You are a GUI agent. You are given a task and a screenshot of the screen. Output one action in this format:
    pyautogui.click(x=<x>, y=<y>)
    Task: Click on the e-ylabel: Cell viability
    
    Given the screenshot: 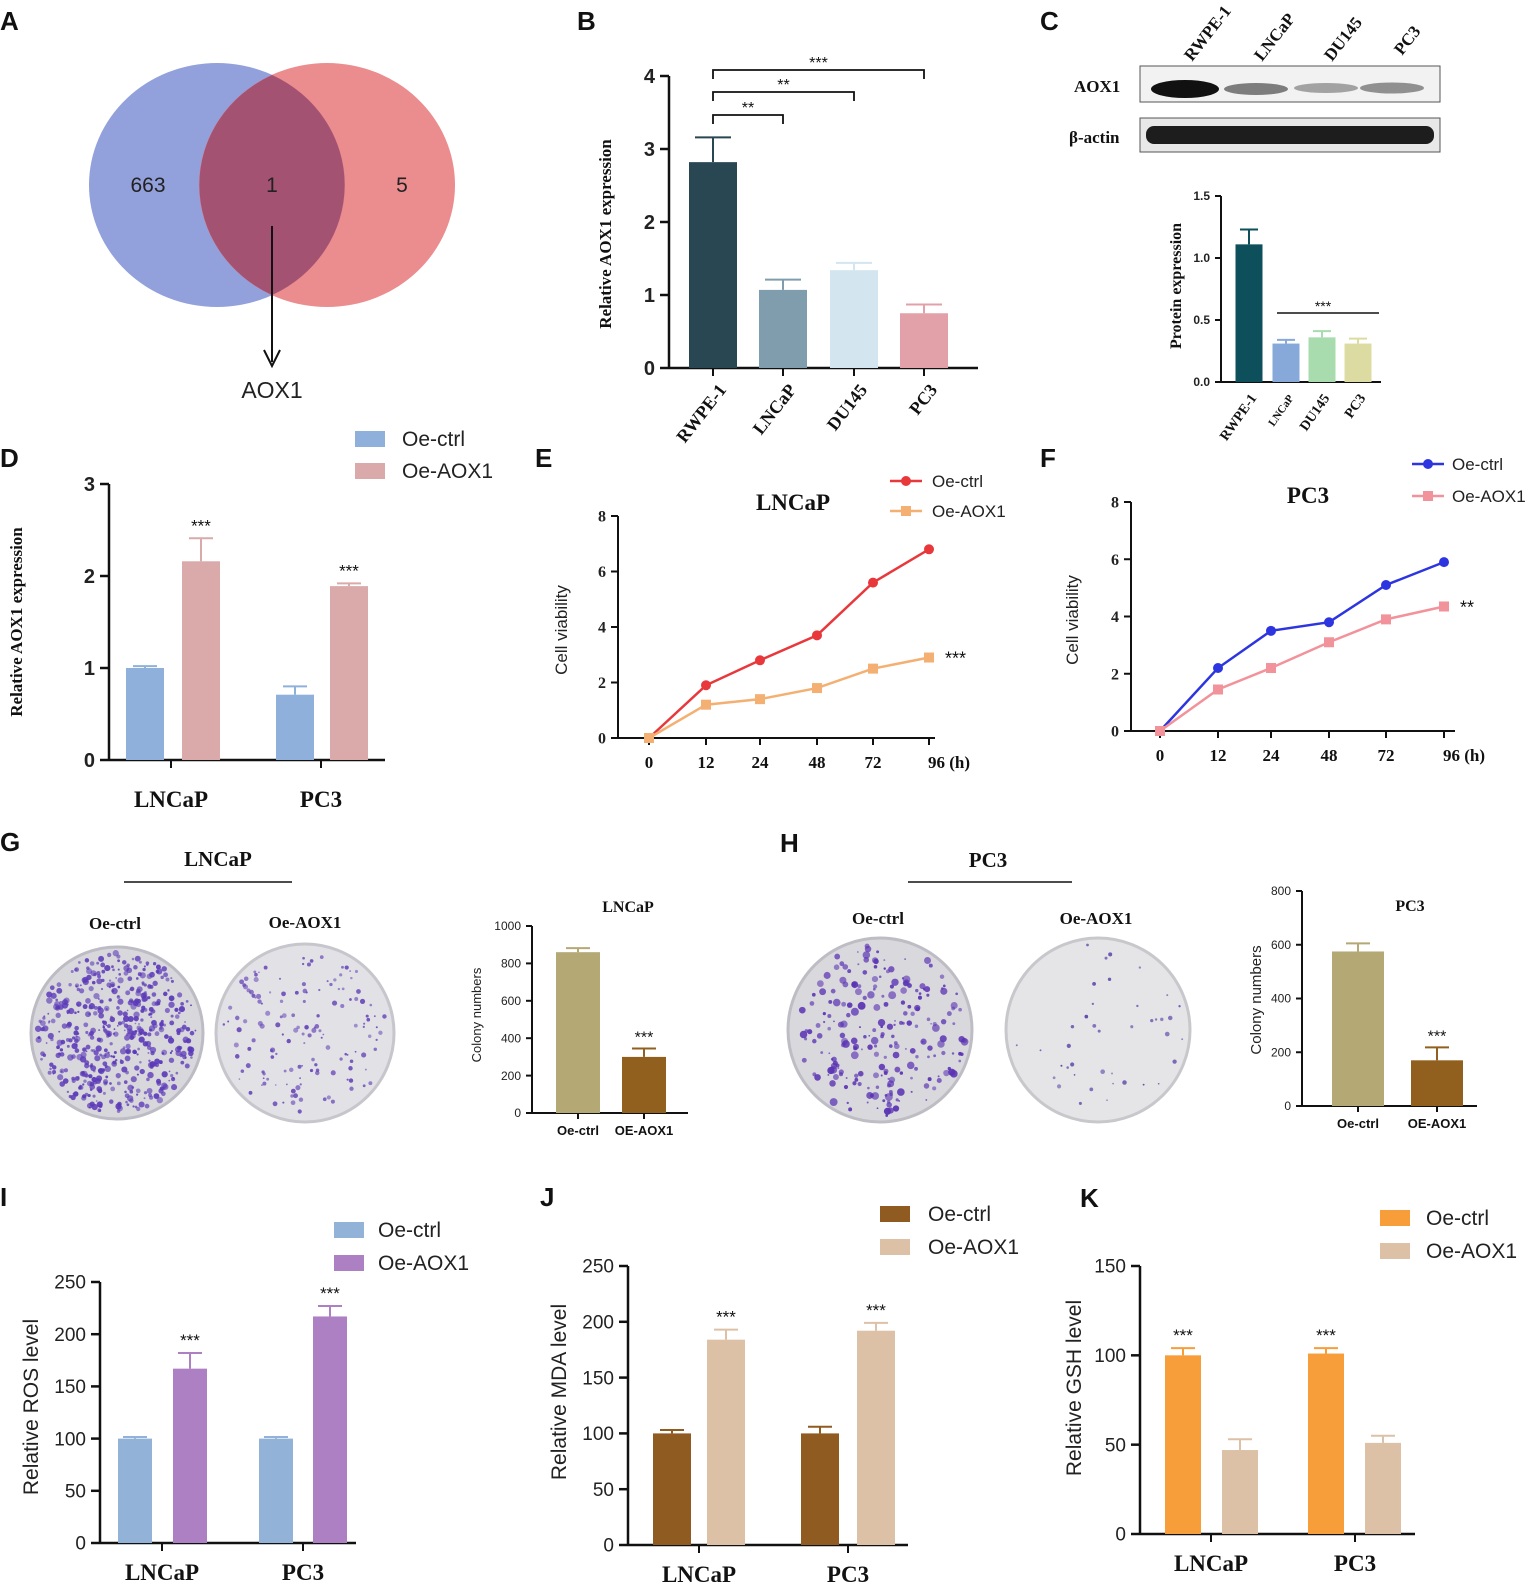 What is the action you would take?
    pyautogui.click(x=561, y=630)
    